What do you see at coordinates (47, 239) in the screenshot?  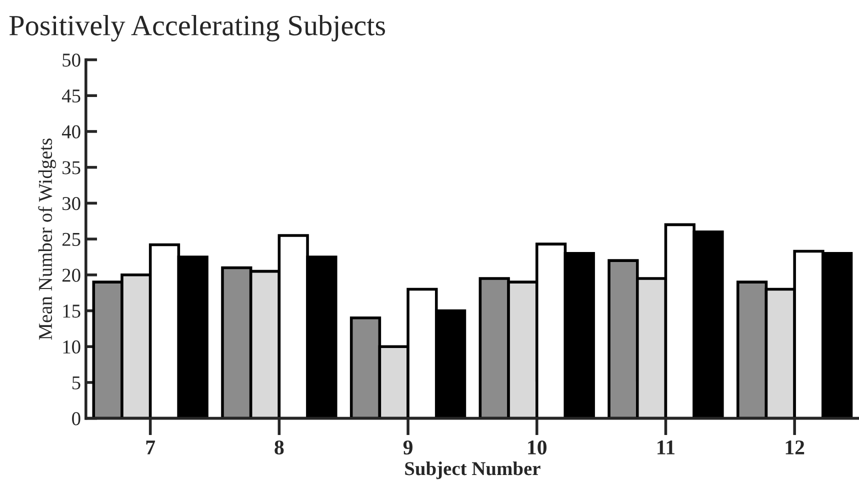 I see `y-axis-title: Mean Number of Widgets` at bounding box center [47, 239].